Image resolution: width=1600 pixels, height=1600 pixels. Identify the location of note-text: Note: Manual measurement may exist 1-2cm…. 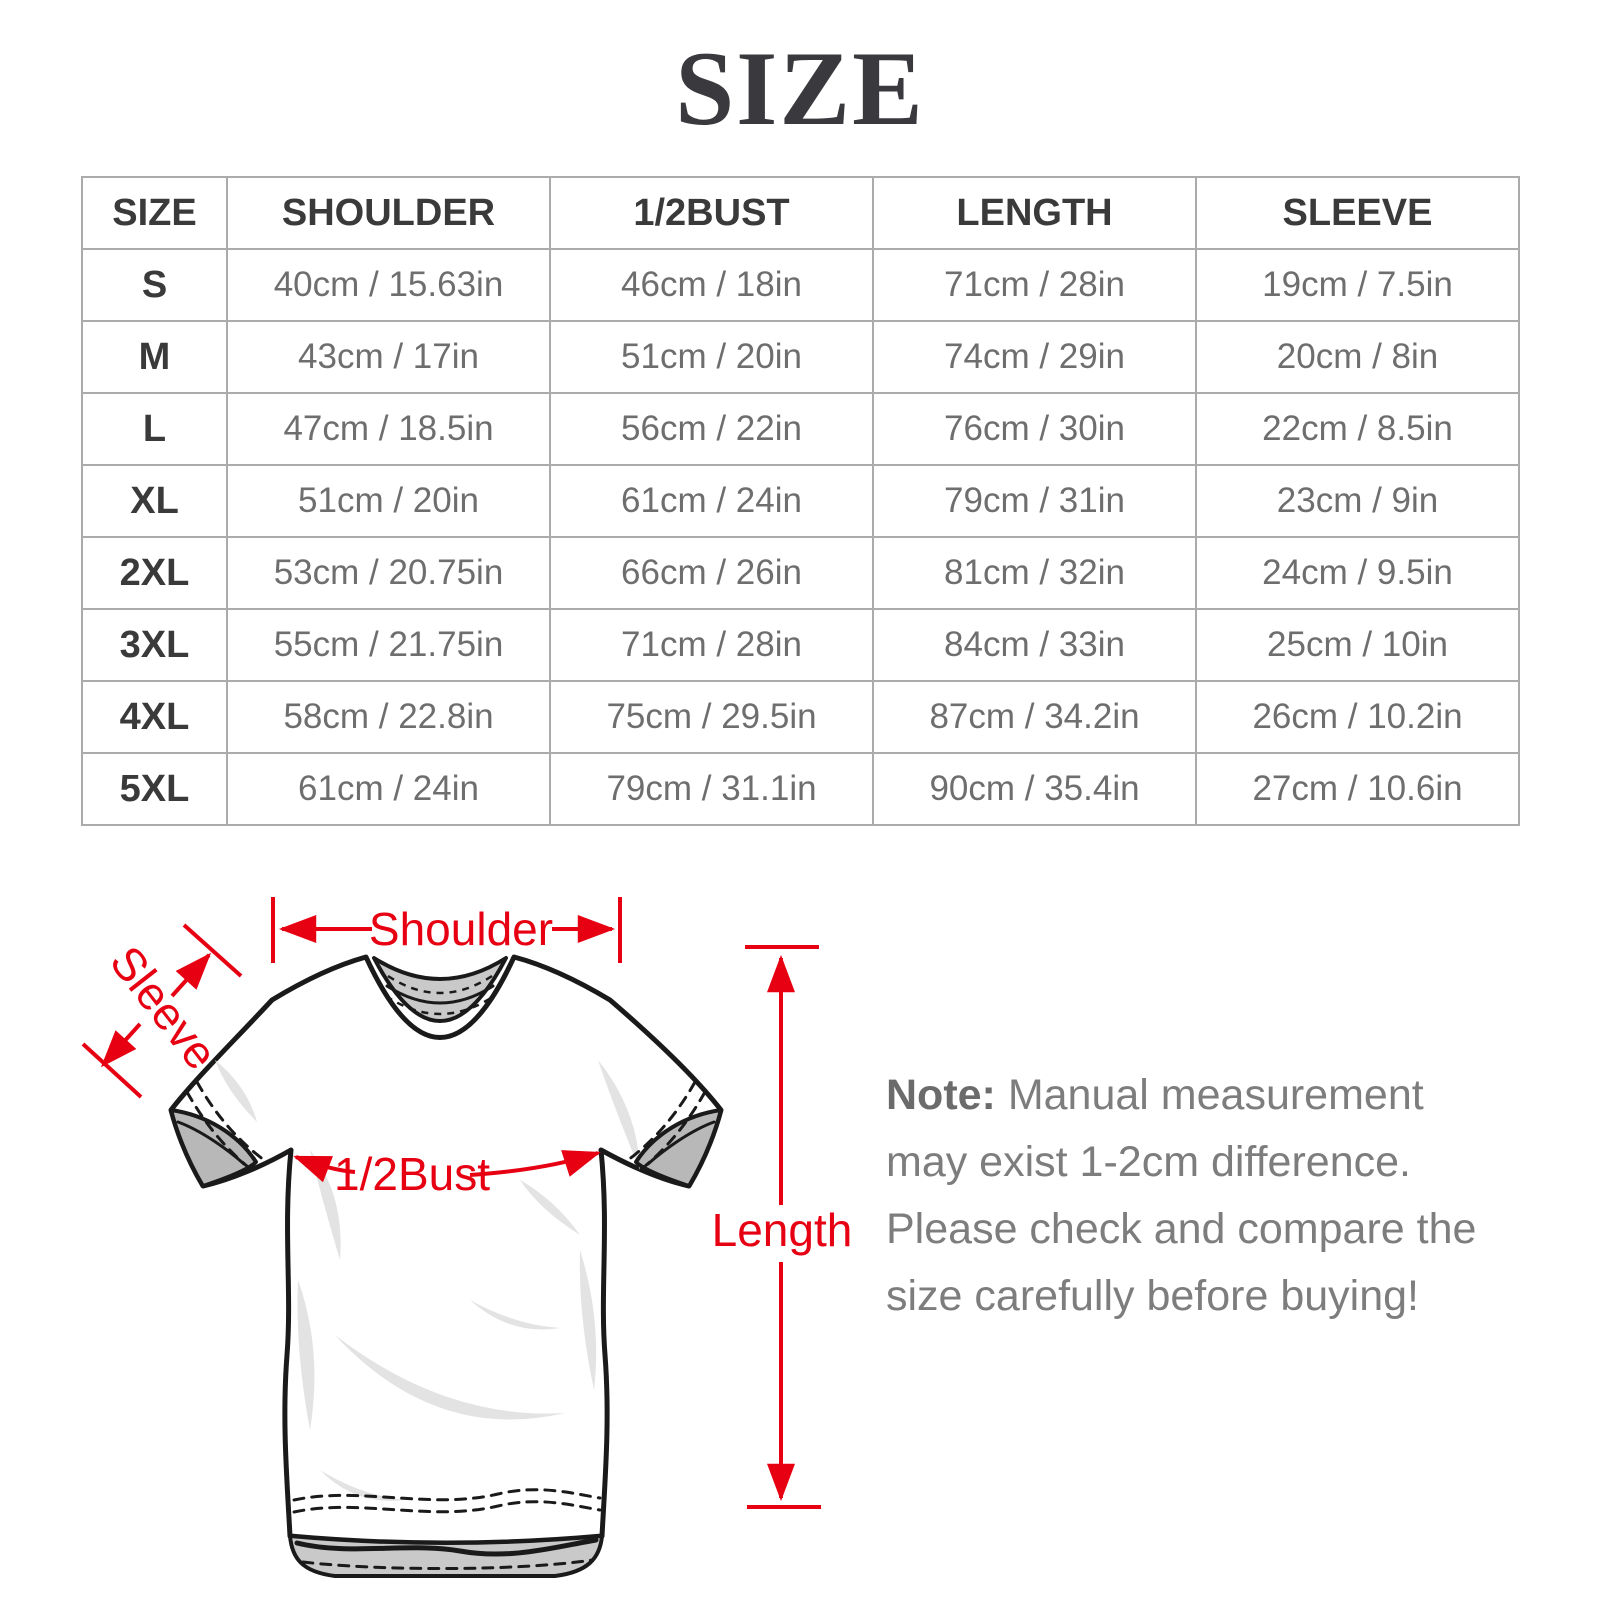
(1186, 1196).